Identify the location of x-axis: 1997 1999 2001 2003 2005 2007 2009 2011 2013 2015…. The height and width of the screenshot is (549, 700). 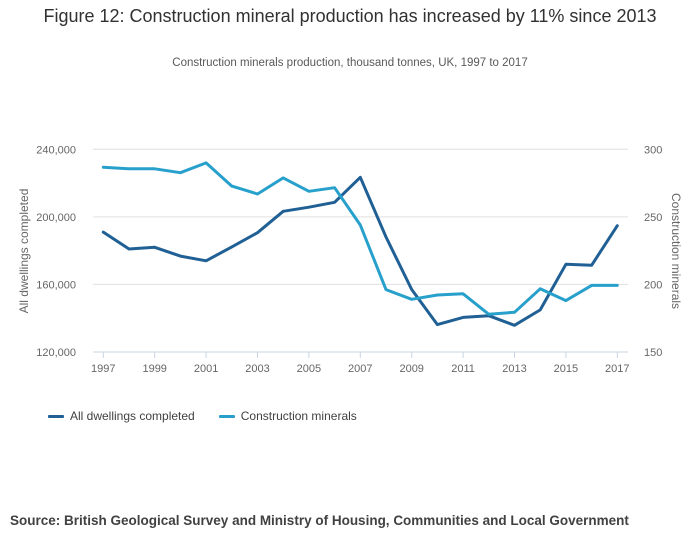
(360, 363).